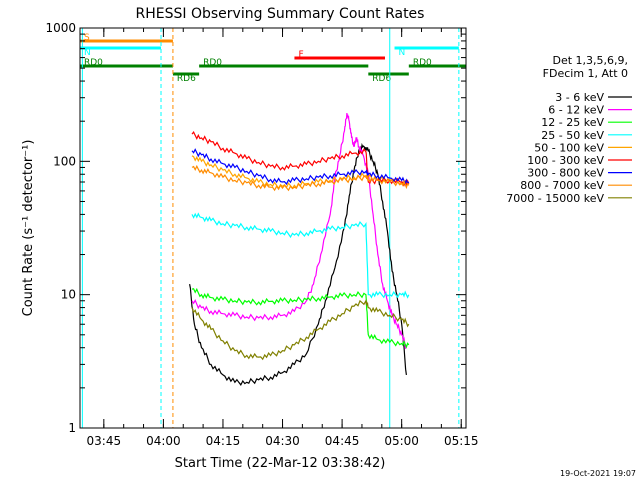  Describe the element at coordinates (68, 295) in the screenshot. I see `y-tick-label: 10` at that location.